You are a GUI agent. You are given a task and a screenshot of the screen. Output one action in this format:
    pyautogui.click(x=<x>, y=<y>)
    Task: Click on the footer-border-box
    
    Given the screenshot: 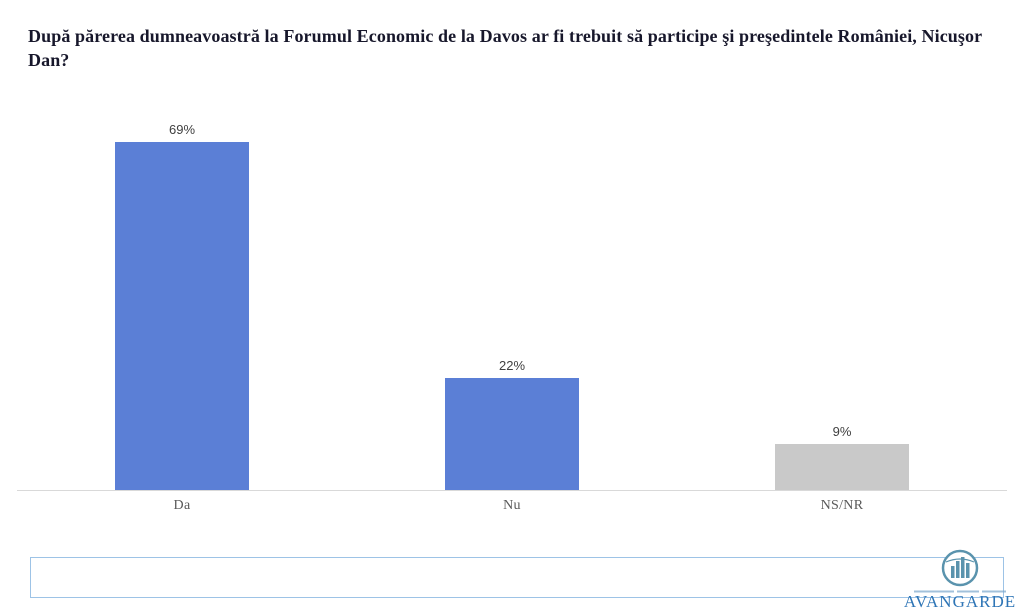 What is the action you would take?
    pyautogui.click(x=517, y=577)
    